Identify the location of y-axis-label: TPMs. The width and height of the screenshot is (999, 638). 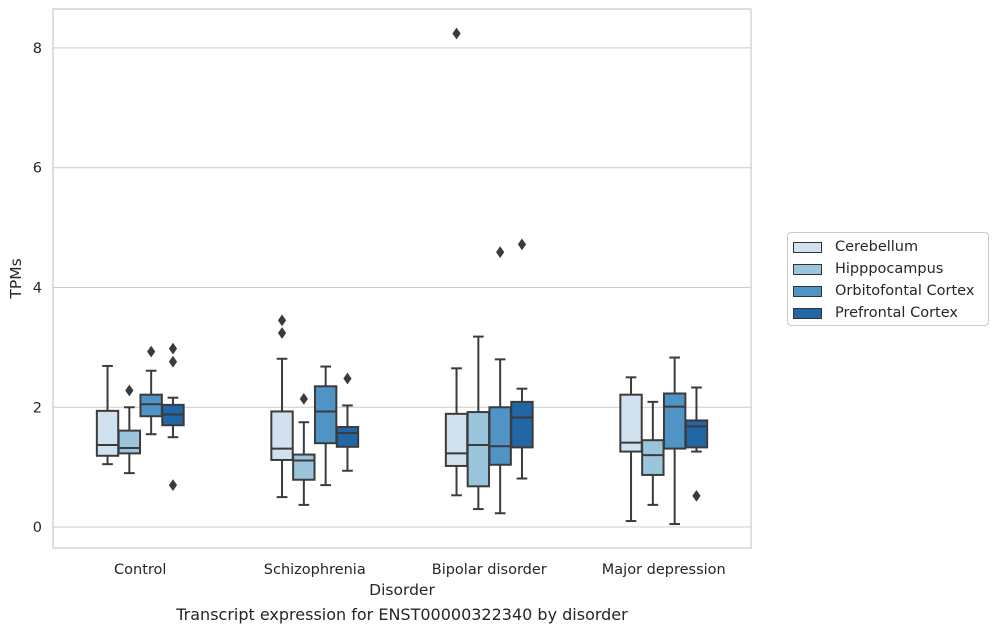
(16, 278).